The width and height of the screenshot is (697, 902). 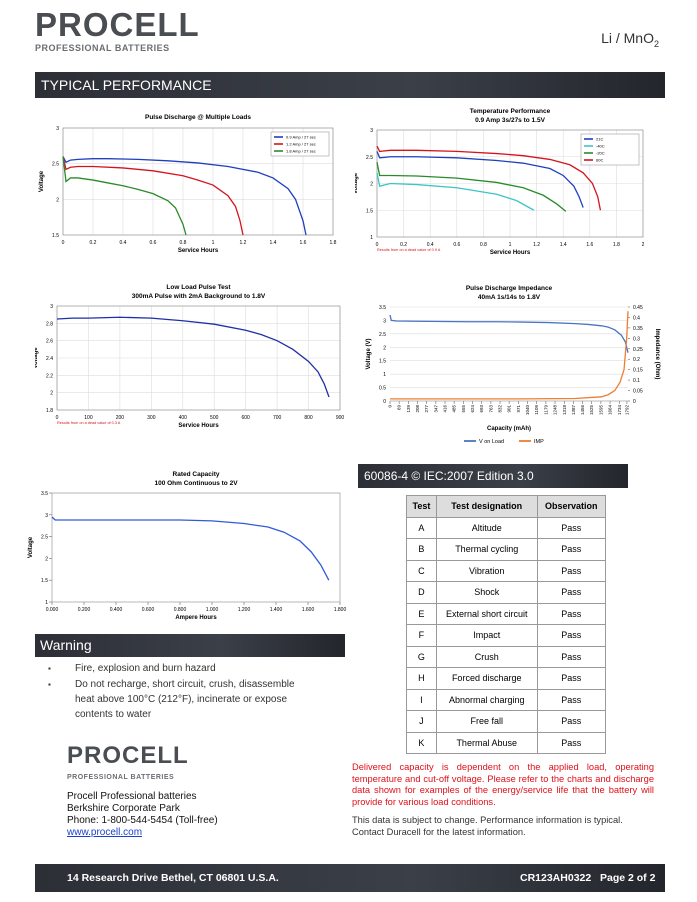 What do you see at coordinates (656, 43) in the screenshot?
I see `chemistry-sub: 2` at bounding box center [656, 43].